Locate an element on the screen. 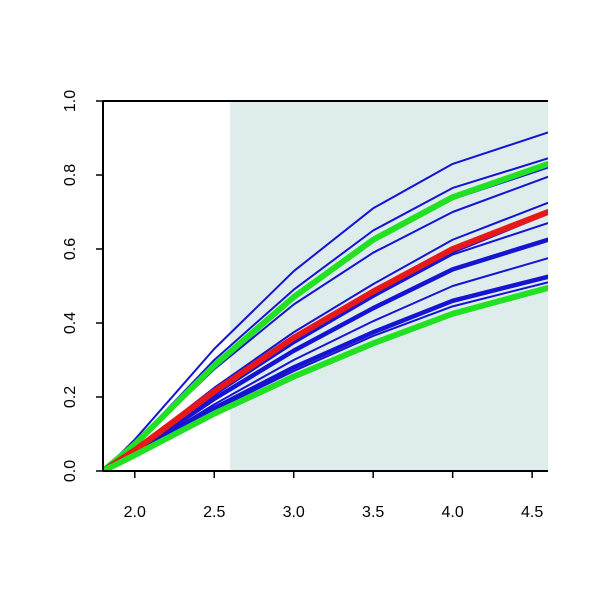 The width and height of the screenshot is (600, 600). y-tick-label: 1.0 is located at coordinates (70, 101).